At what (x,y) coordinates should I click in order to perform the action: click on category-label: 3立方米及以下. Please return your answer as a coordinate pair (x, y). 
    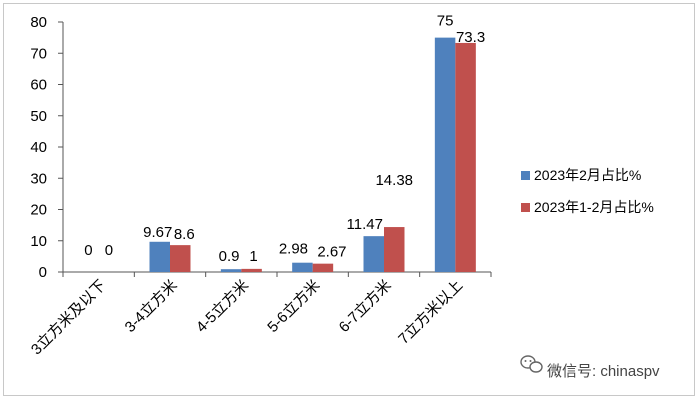
    Looking at the image, I should click on (69, 318).